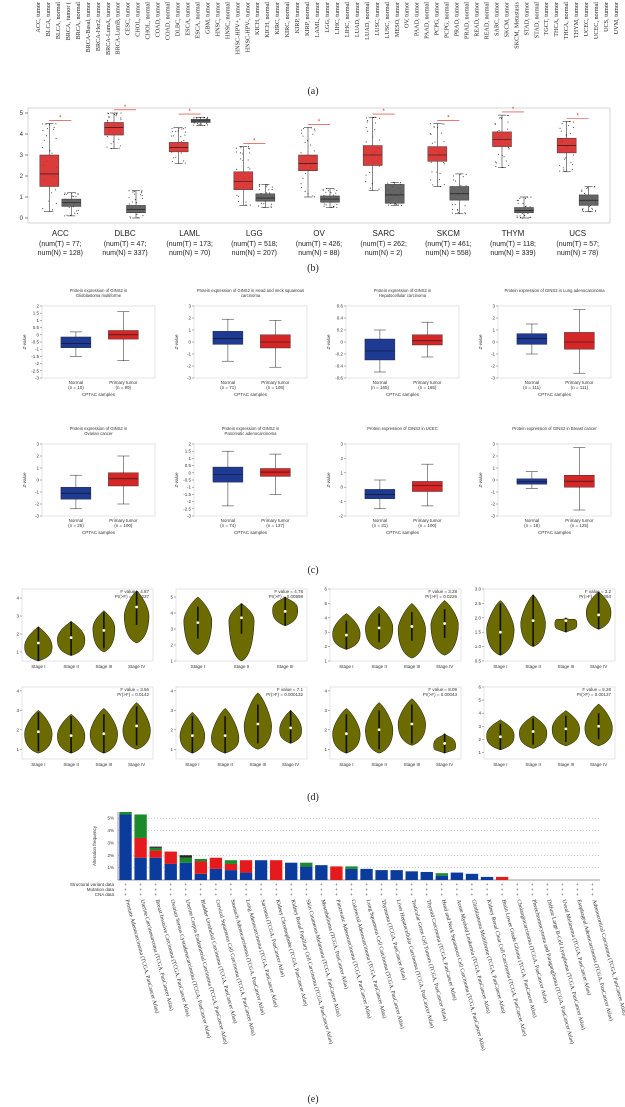 This screenshot has width=625, height=1107. I want to click on panel-c-ytick-label: -1, so click(493, 354).